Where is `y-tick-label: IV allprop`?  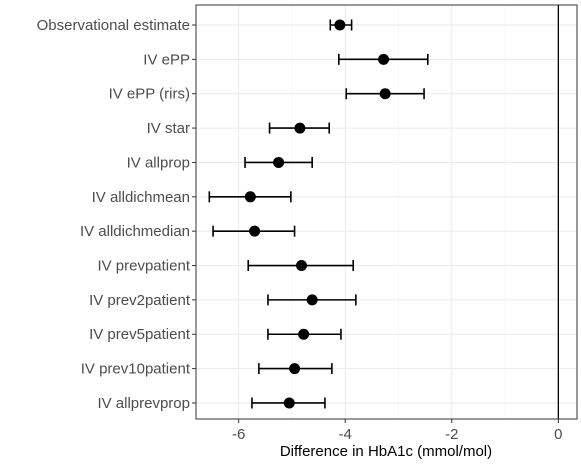
y-tick-label: IV allprop is located at coordinates (158, 162).